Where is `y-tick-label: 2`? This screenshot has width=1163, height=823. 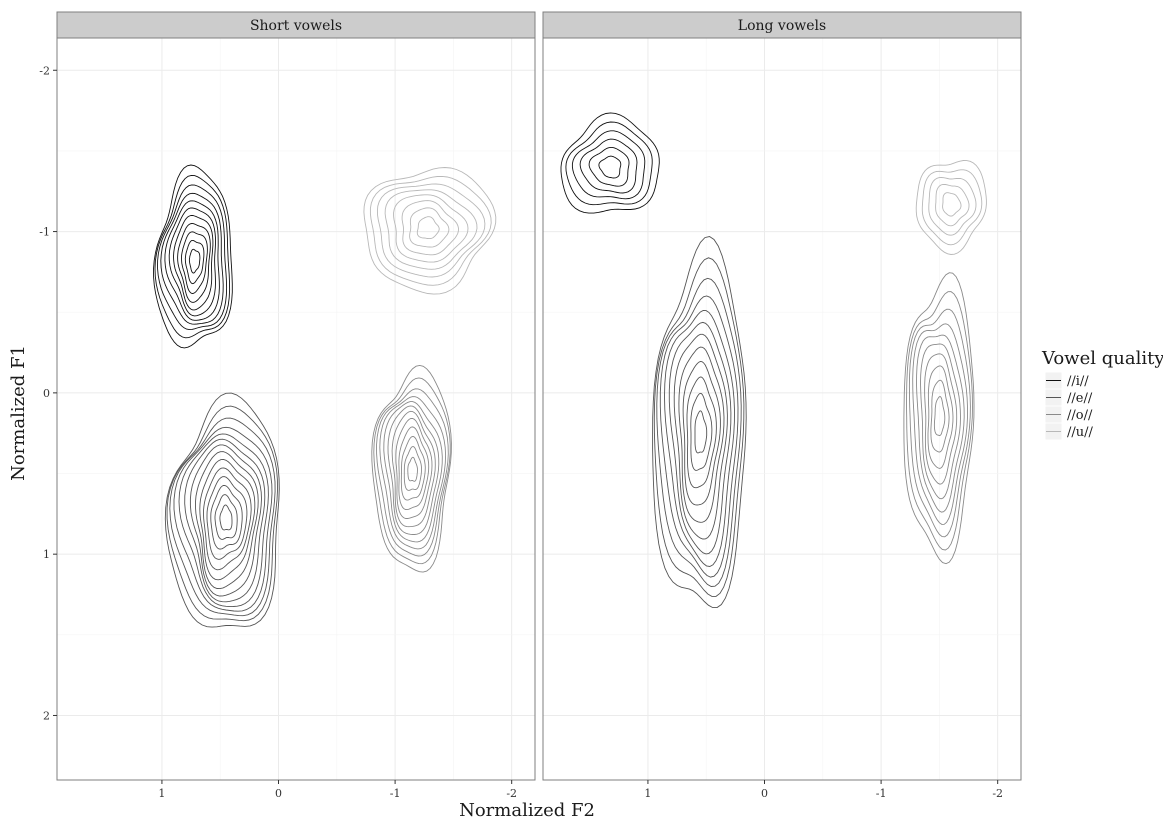 y-tick-label: 2 is located at coordinates (46, 715).